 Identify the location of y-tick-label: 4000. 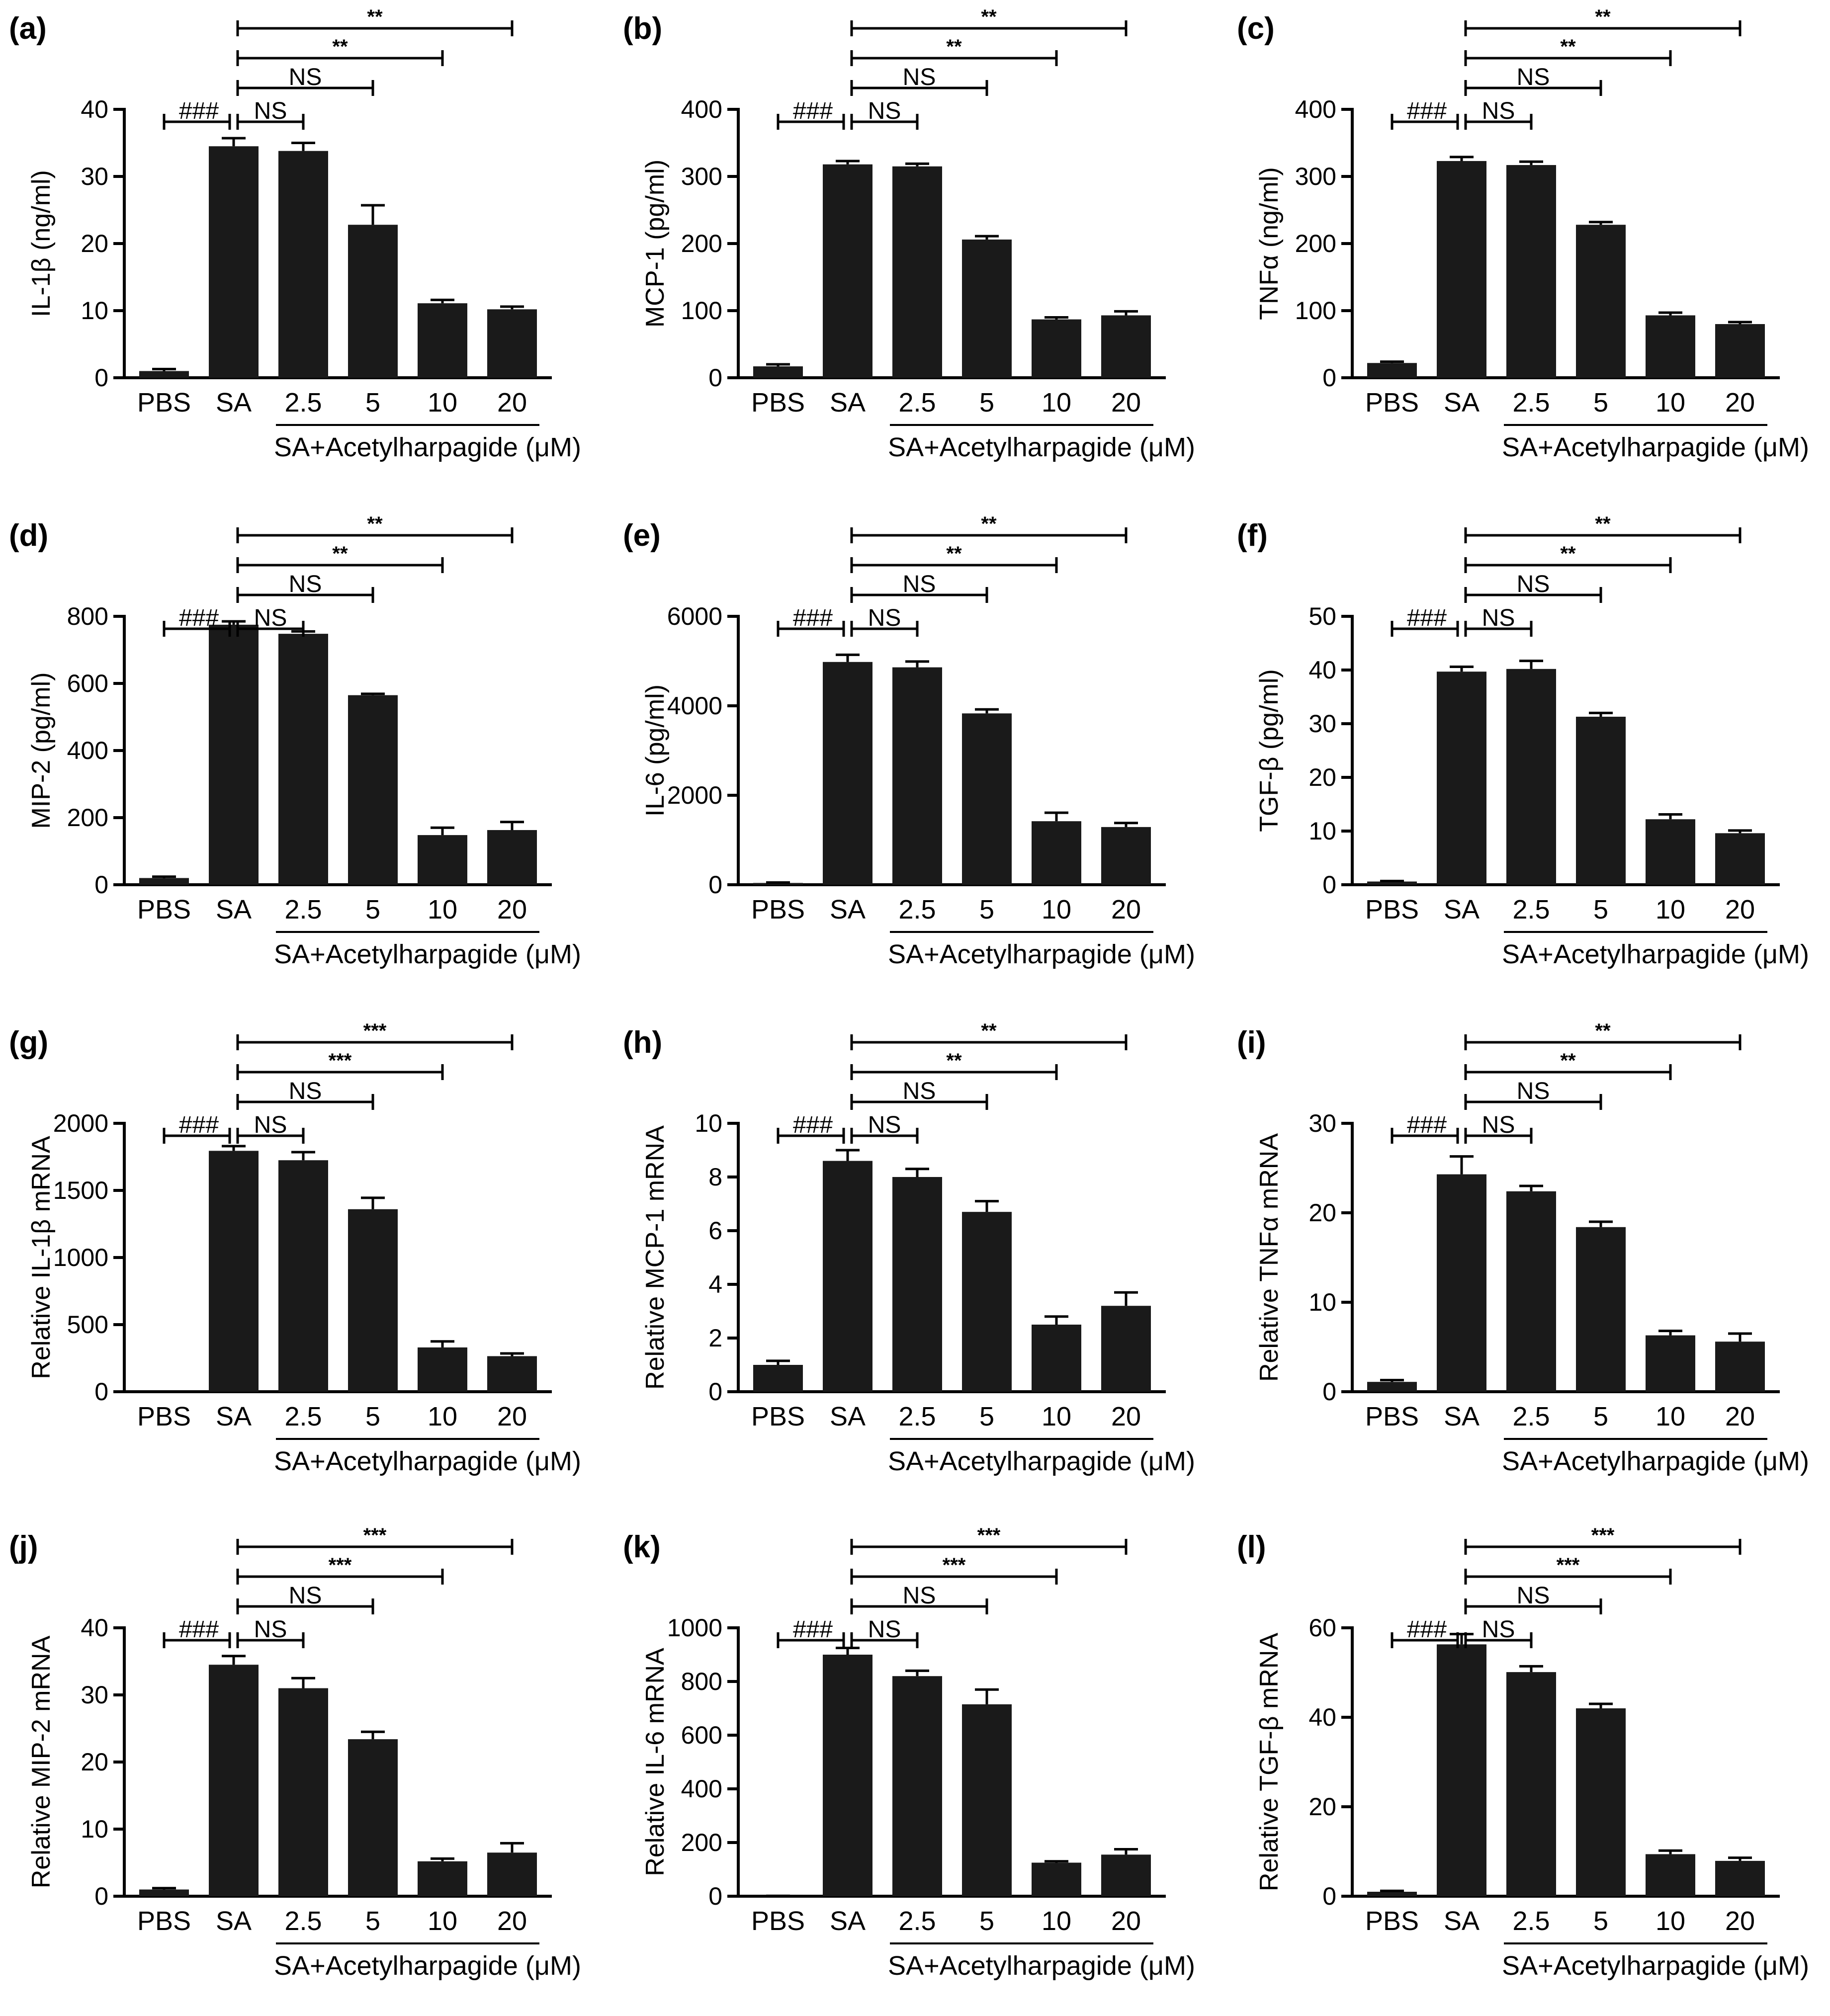
(694, 706).